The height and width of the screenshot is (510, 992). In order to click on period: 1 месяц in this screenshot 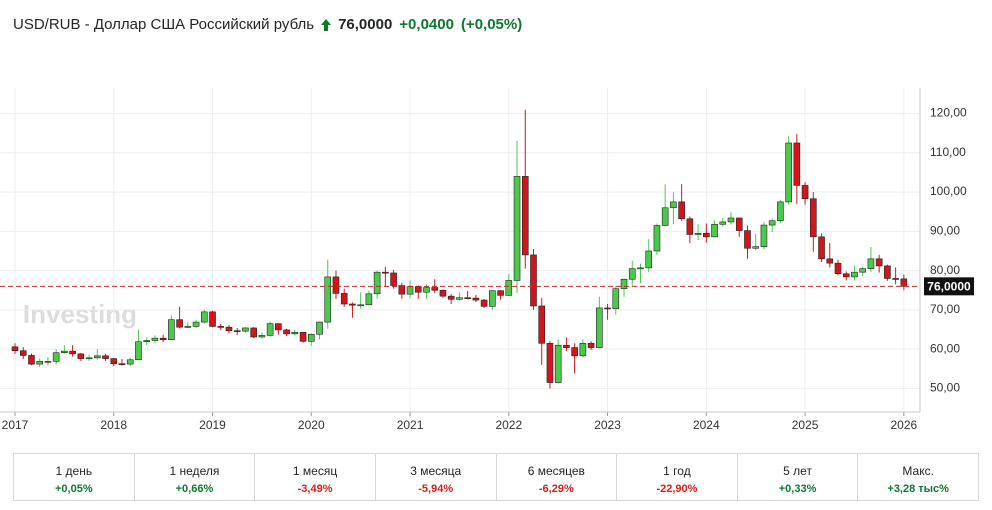, I will do `click(315, 471)`.